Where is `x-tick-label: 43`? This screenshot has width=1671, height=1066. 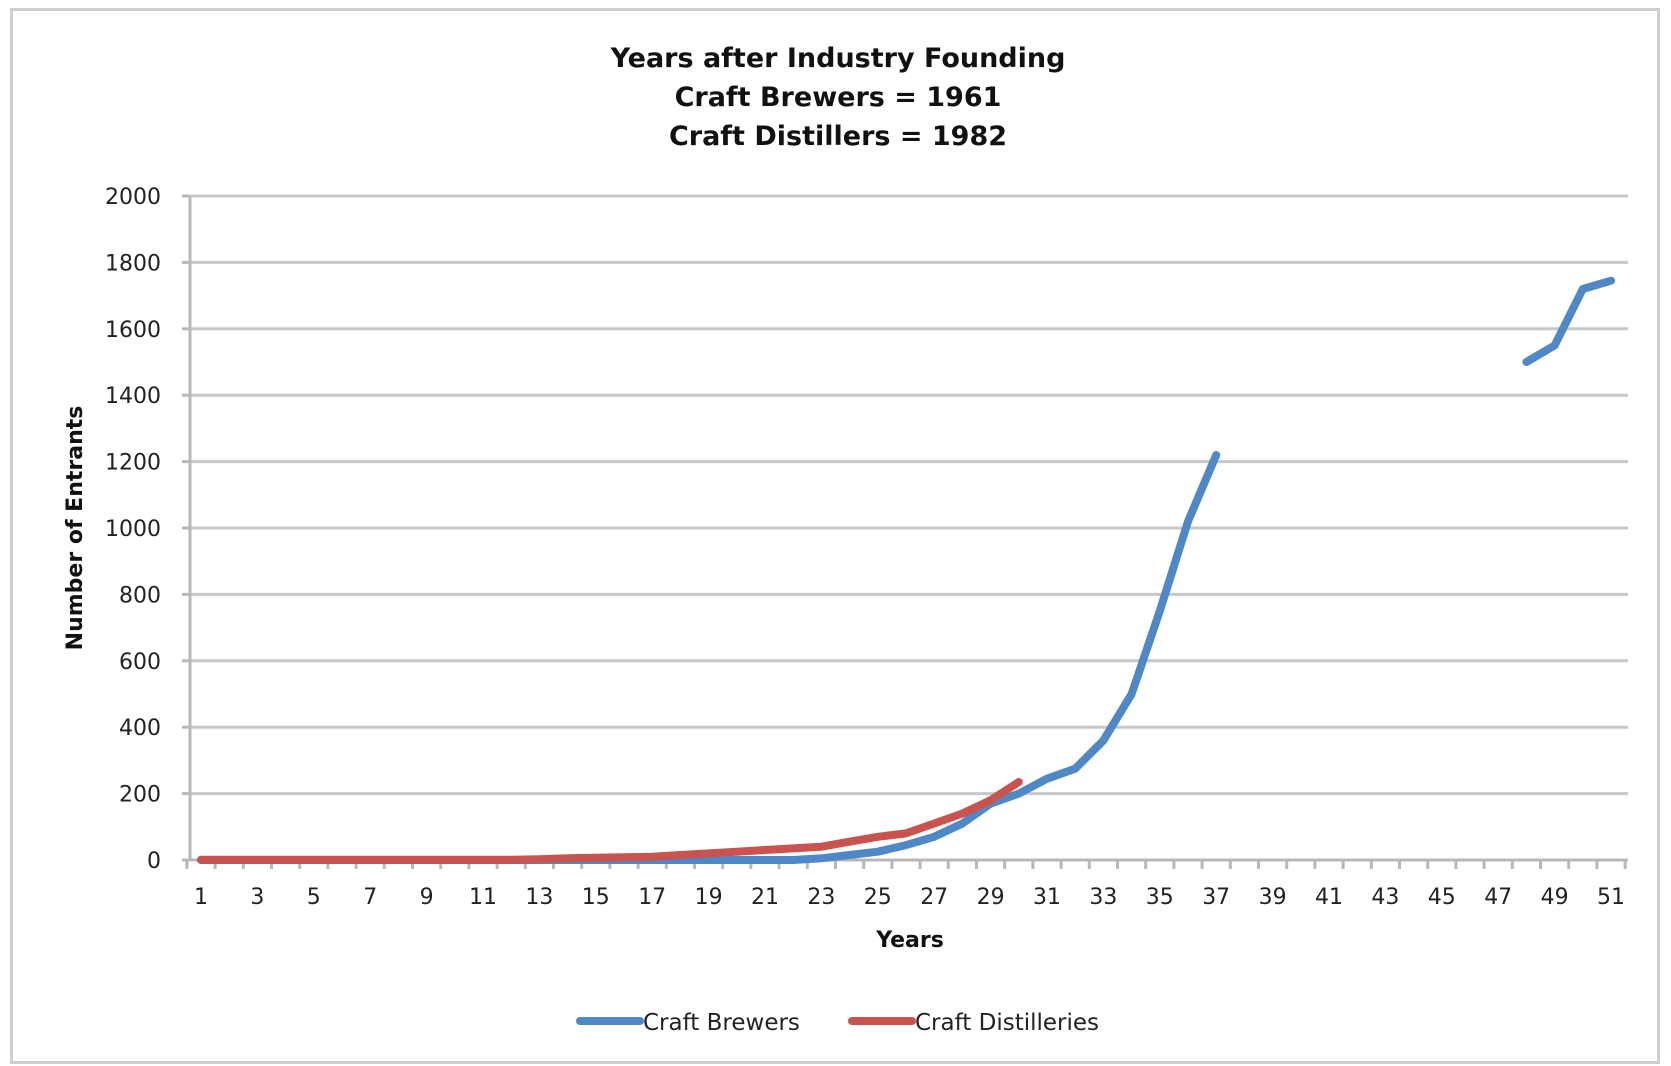 x-tick-label: 43 is located at coordinates (1385, 897).